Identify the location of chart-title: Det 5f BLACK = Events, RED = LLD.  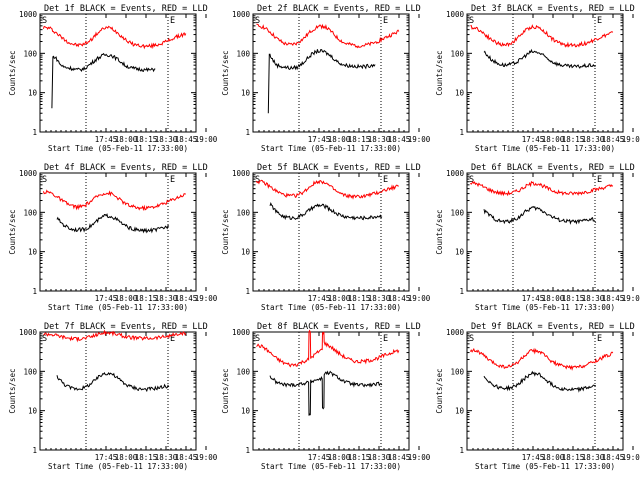
(339, 168).